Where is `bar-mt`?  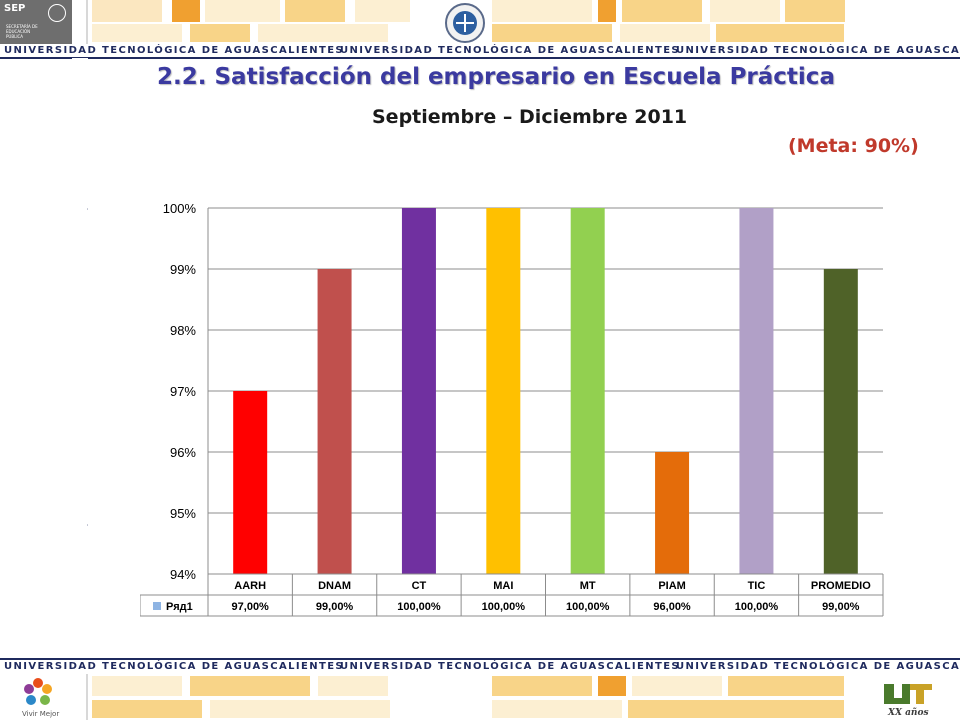
bar-mt is located at coordinates (587, 391).